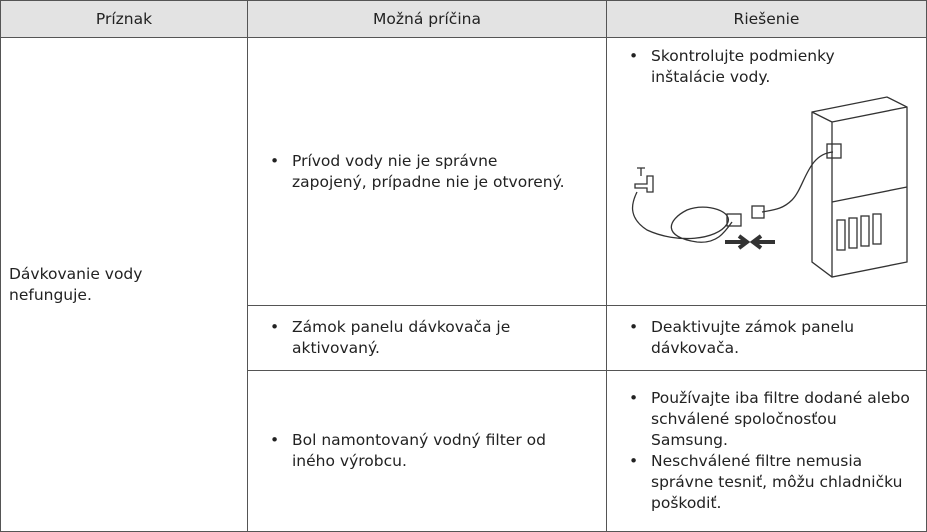 This screenshot has width=927, height=532. What do you see at coordinates (770, 67) in the screenshot?
I see `solution: Skontrolujte podmienky inštalácie vody.` at bounding box center [770, 67].